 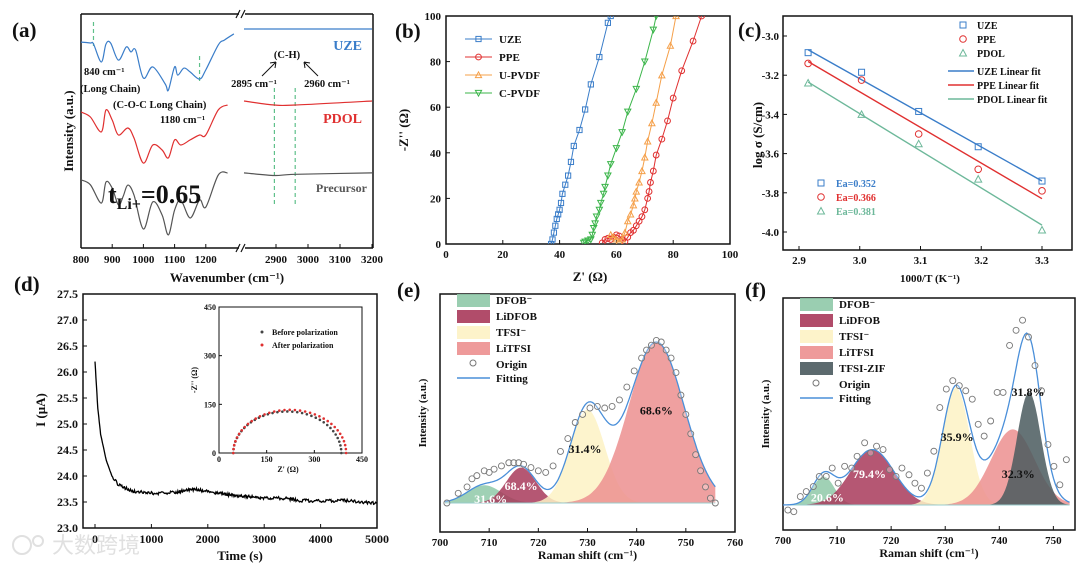 I want to click on series-label: UZE, so click(x=347, y=46).